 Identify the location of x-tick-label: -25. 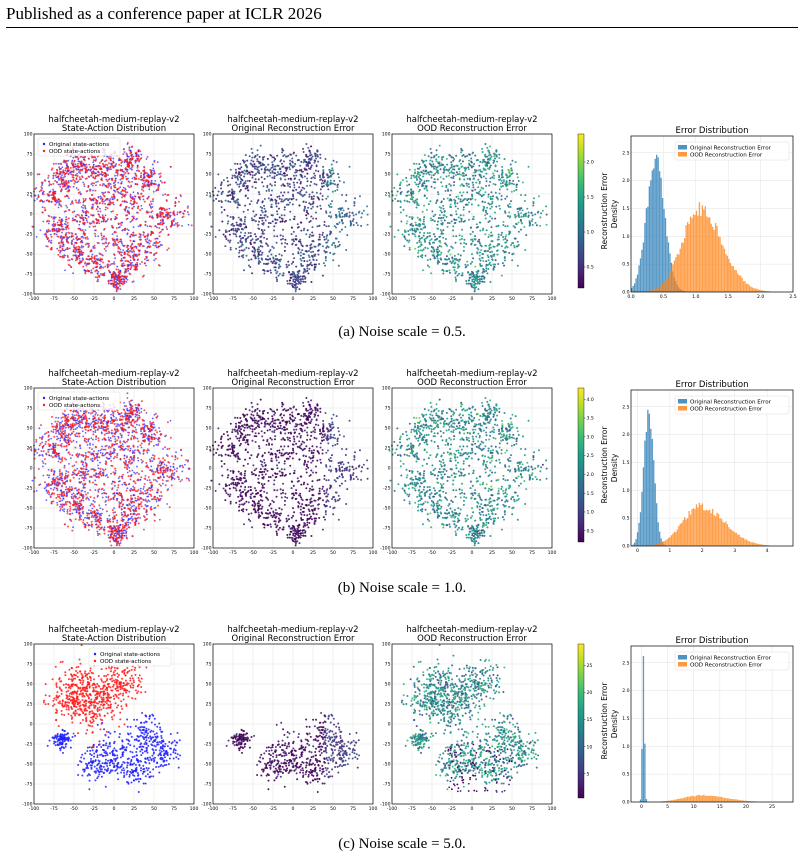
(452, 298).